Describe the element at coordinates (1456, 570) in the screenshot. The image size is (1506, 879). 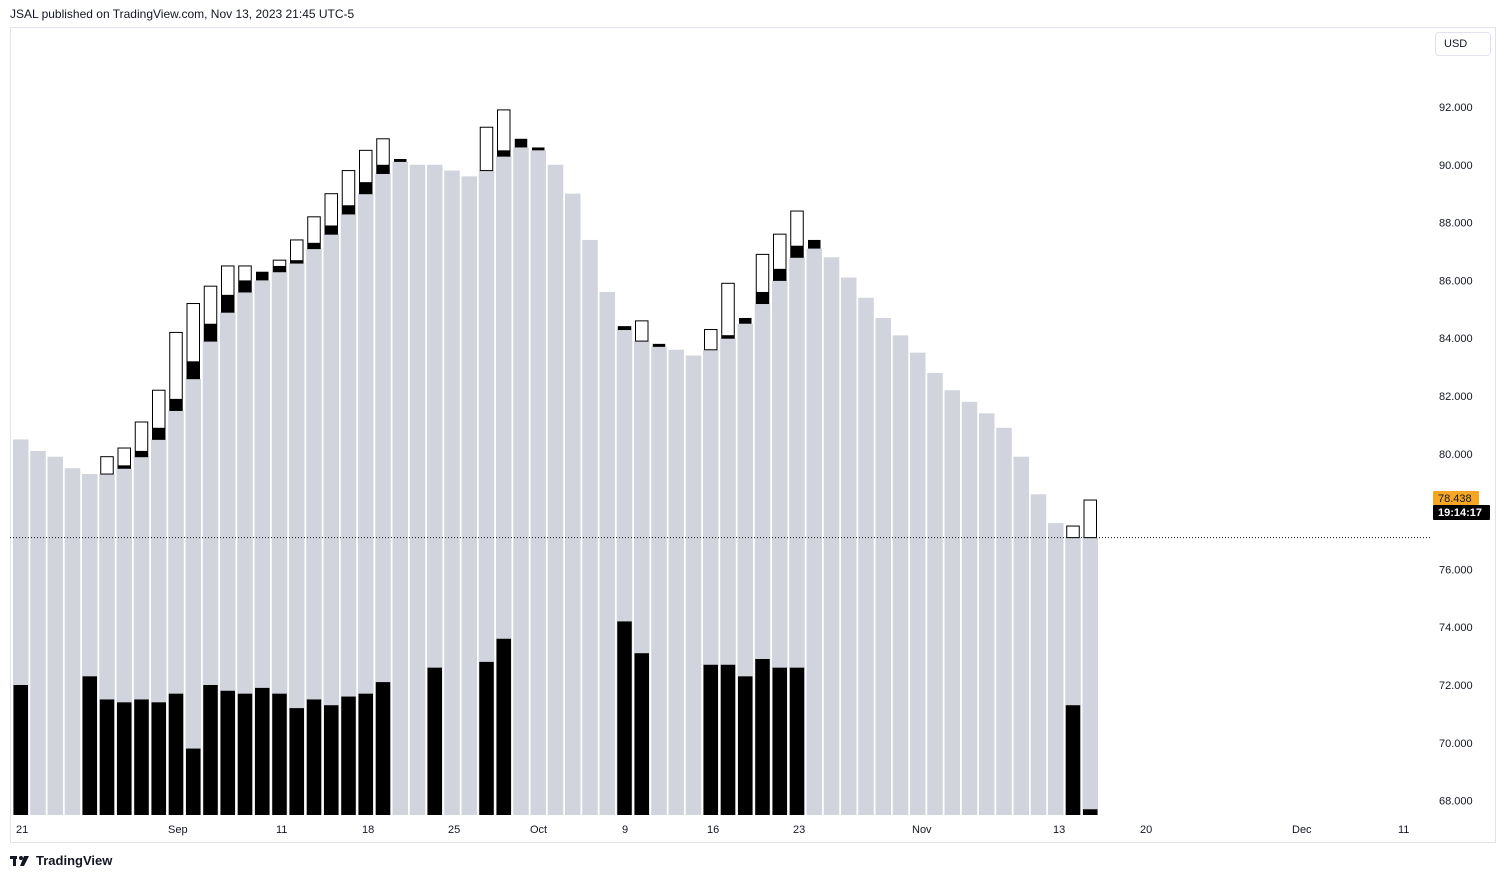
I see `y-tick-label: 76.000` at that location.